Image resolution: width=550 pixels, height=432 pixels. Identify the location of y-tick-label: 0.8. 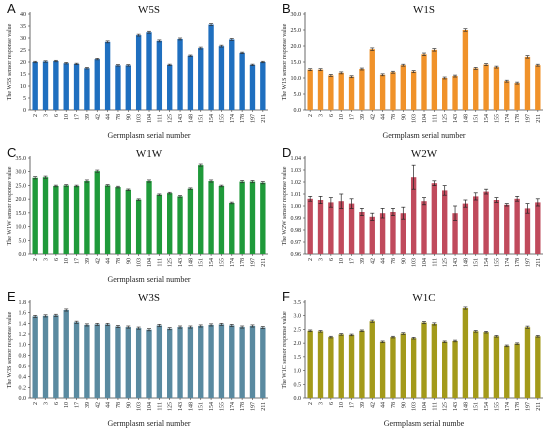
(23, 356).